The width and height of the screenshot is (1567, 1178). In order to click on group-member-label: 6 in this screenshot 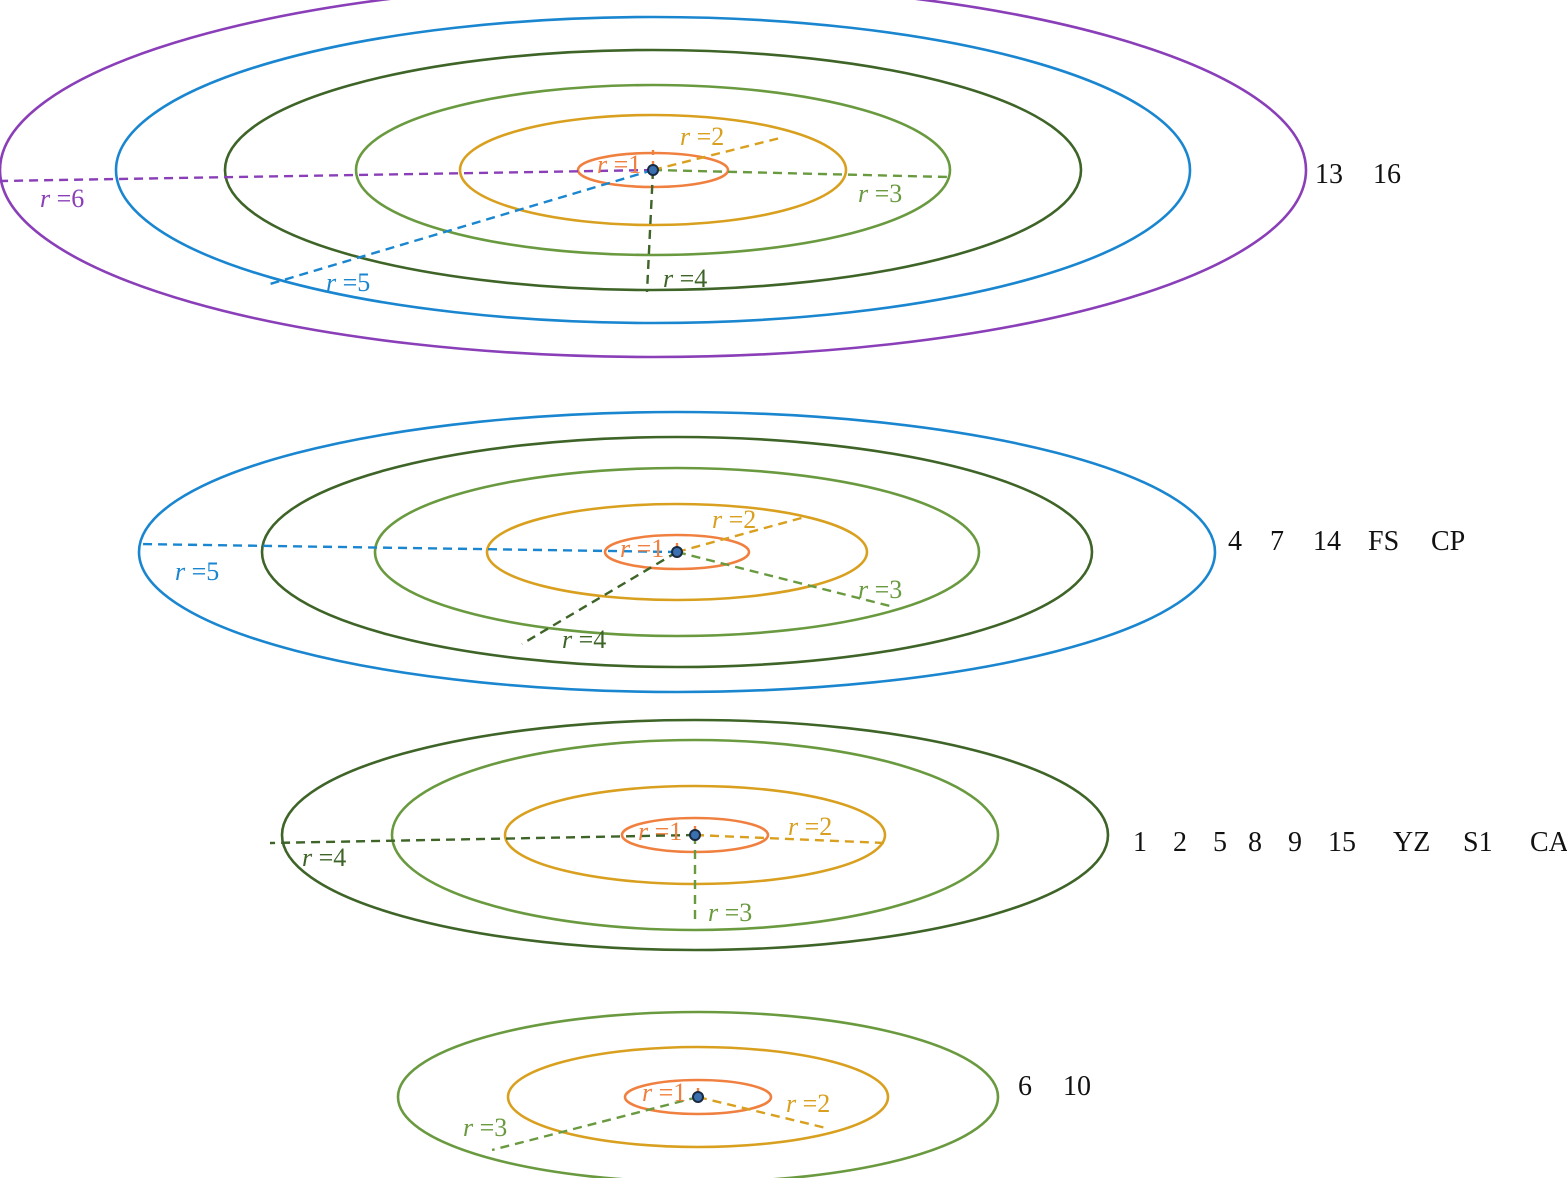, I will do `click(1025, 1086)`.